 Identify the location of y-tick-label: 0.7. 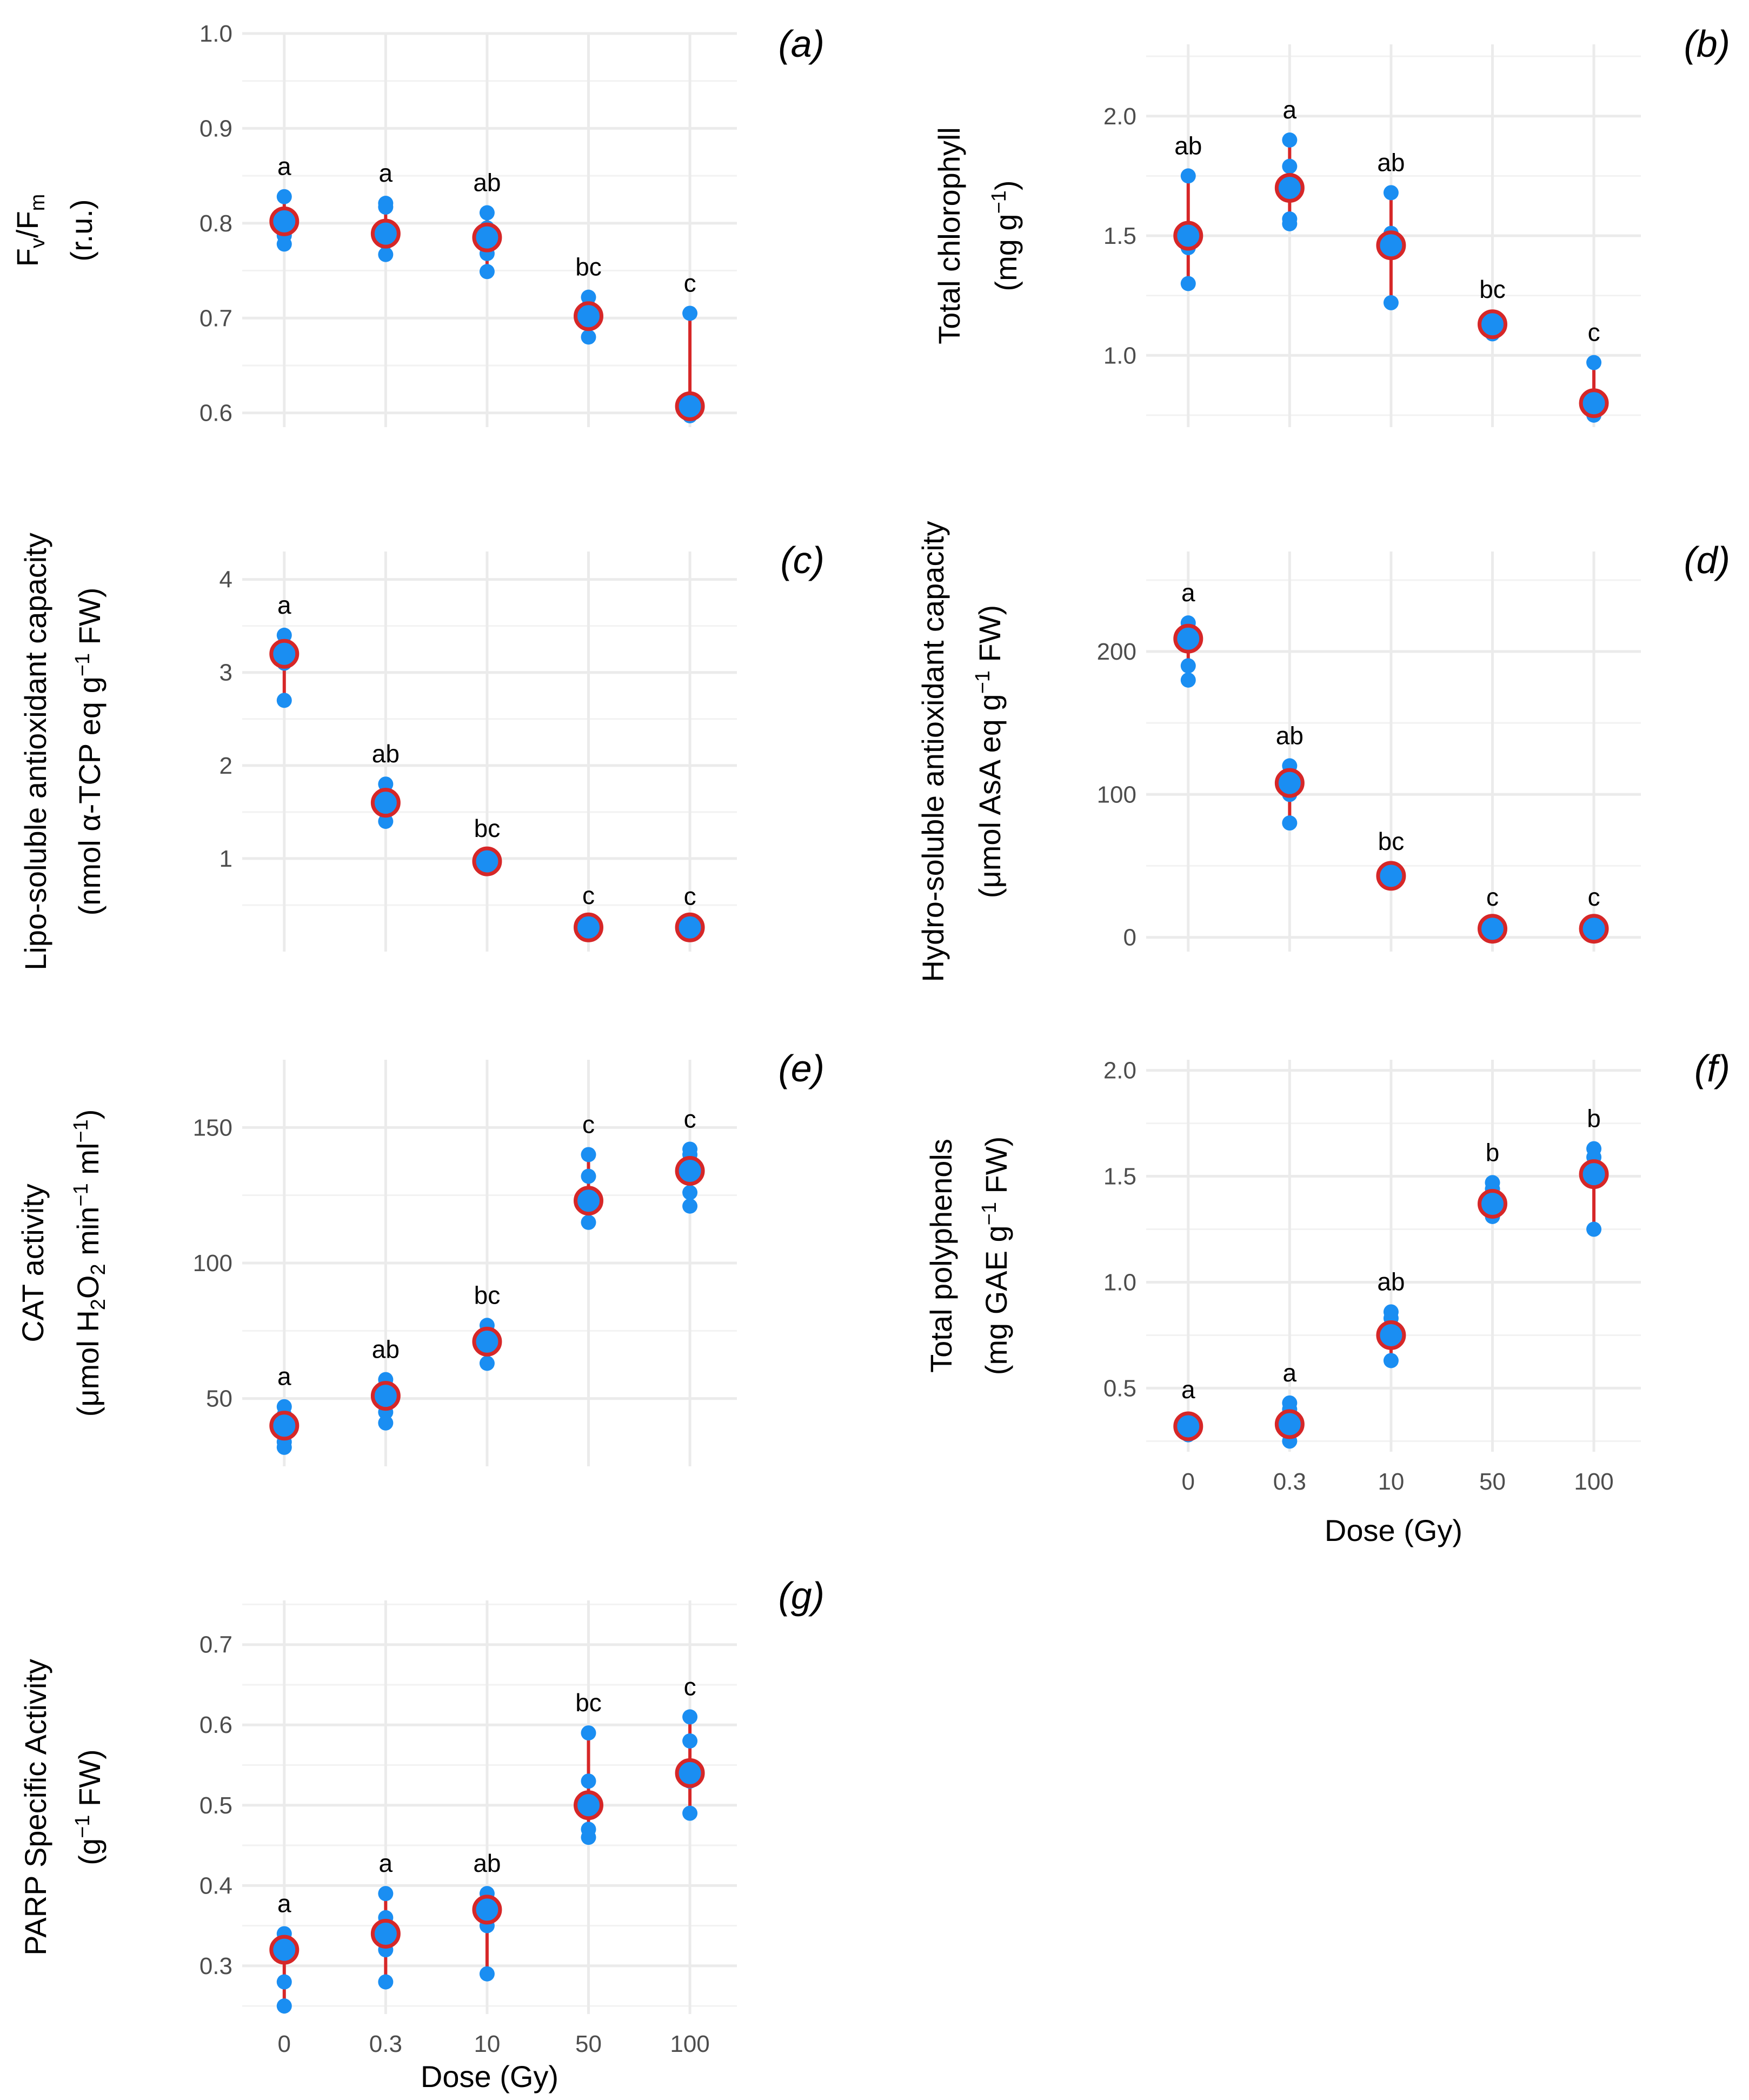
(216, 318).